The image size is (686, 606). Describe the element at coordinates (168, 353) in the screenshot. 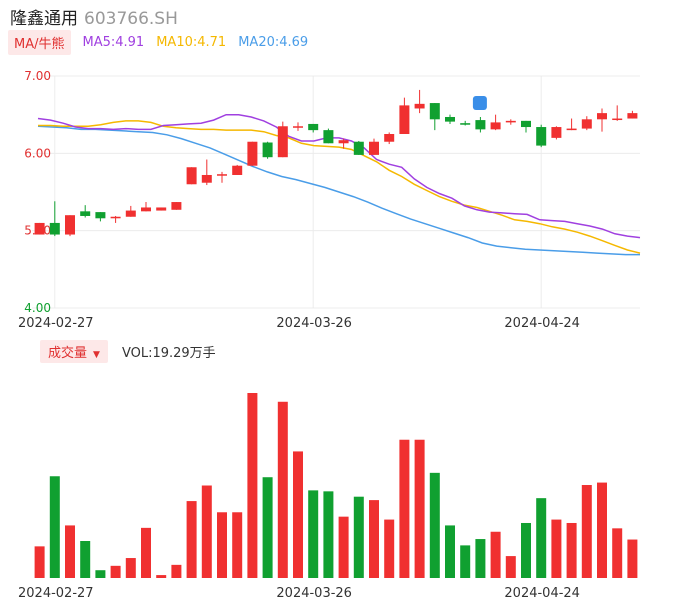

I see `volume-value: VOL:19.29万手` at that location.